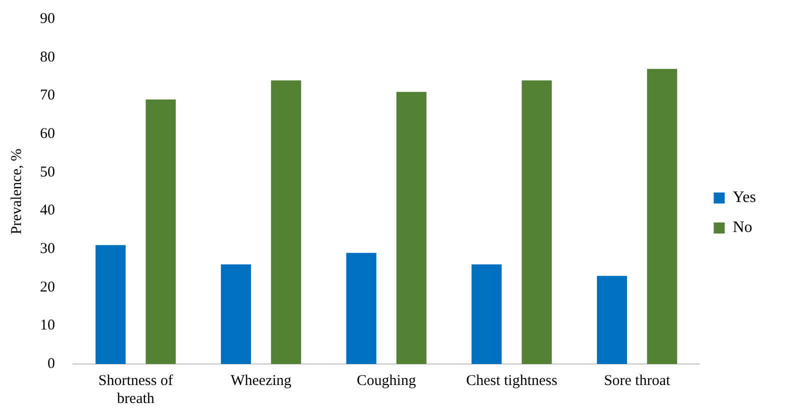  What do you see at coordinates (512, 380) in the screenshot?
I see `x-tick-label: Chest tightness` at bounding box center [512, 380].